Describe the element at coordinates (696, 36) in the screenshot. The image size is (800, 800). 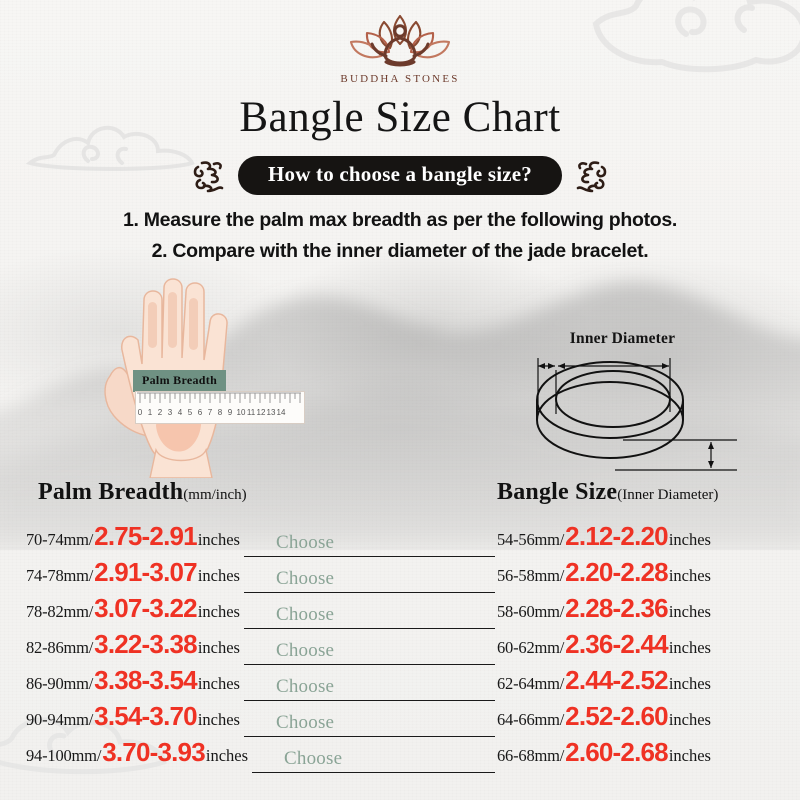
I see `cloud-motif-top-right` at that location.